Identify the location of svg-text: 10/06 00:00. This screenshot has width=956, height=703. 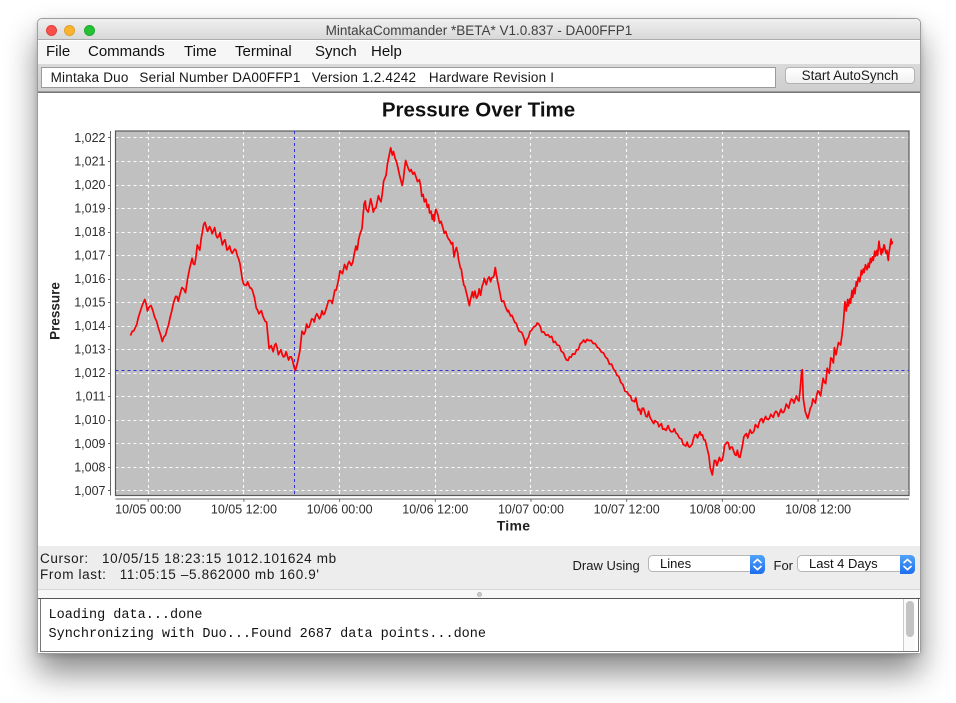
(340, 510).